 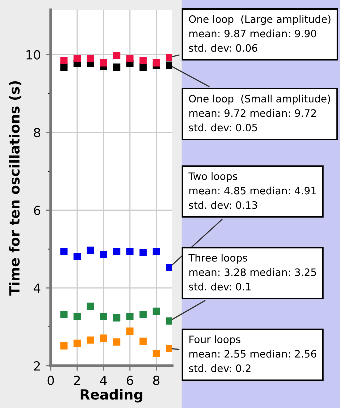 I want to click on text: Three loops mean: 3.28 median: 3.25 std. dev: 0.1, so click(x=252, y=272).